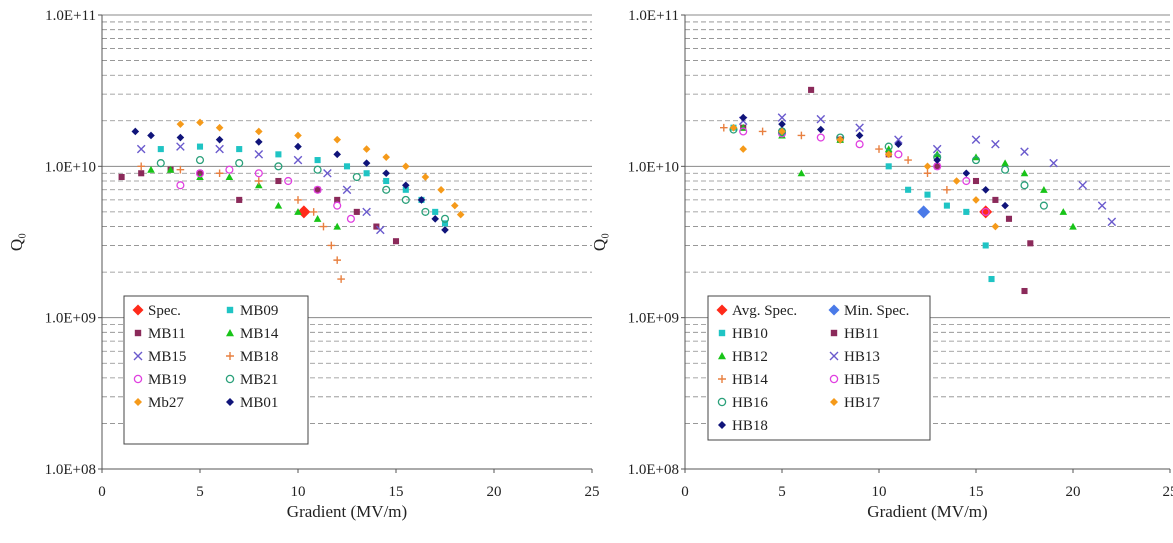 Image resolution: width=1173 pixels, height=543 pixels. I want to click on plot-area, so click(291, 200).